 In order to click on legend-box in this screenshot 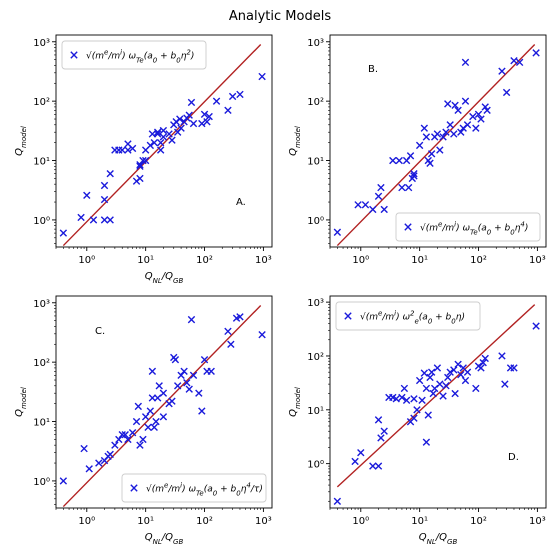, I will do `click(408, 316)`.